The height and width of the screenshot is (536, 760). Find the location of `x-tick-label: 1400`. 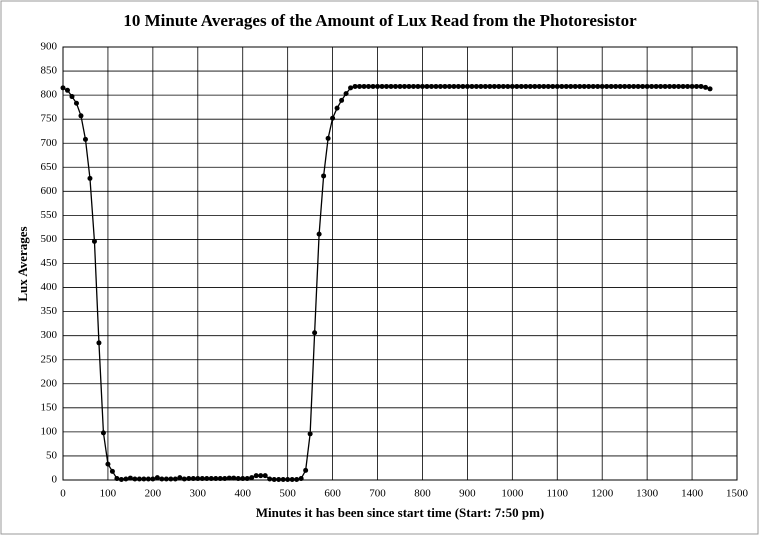

x-tick-label: 1400 is located at coordinates (692, 494).